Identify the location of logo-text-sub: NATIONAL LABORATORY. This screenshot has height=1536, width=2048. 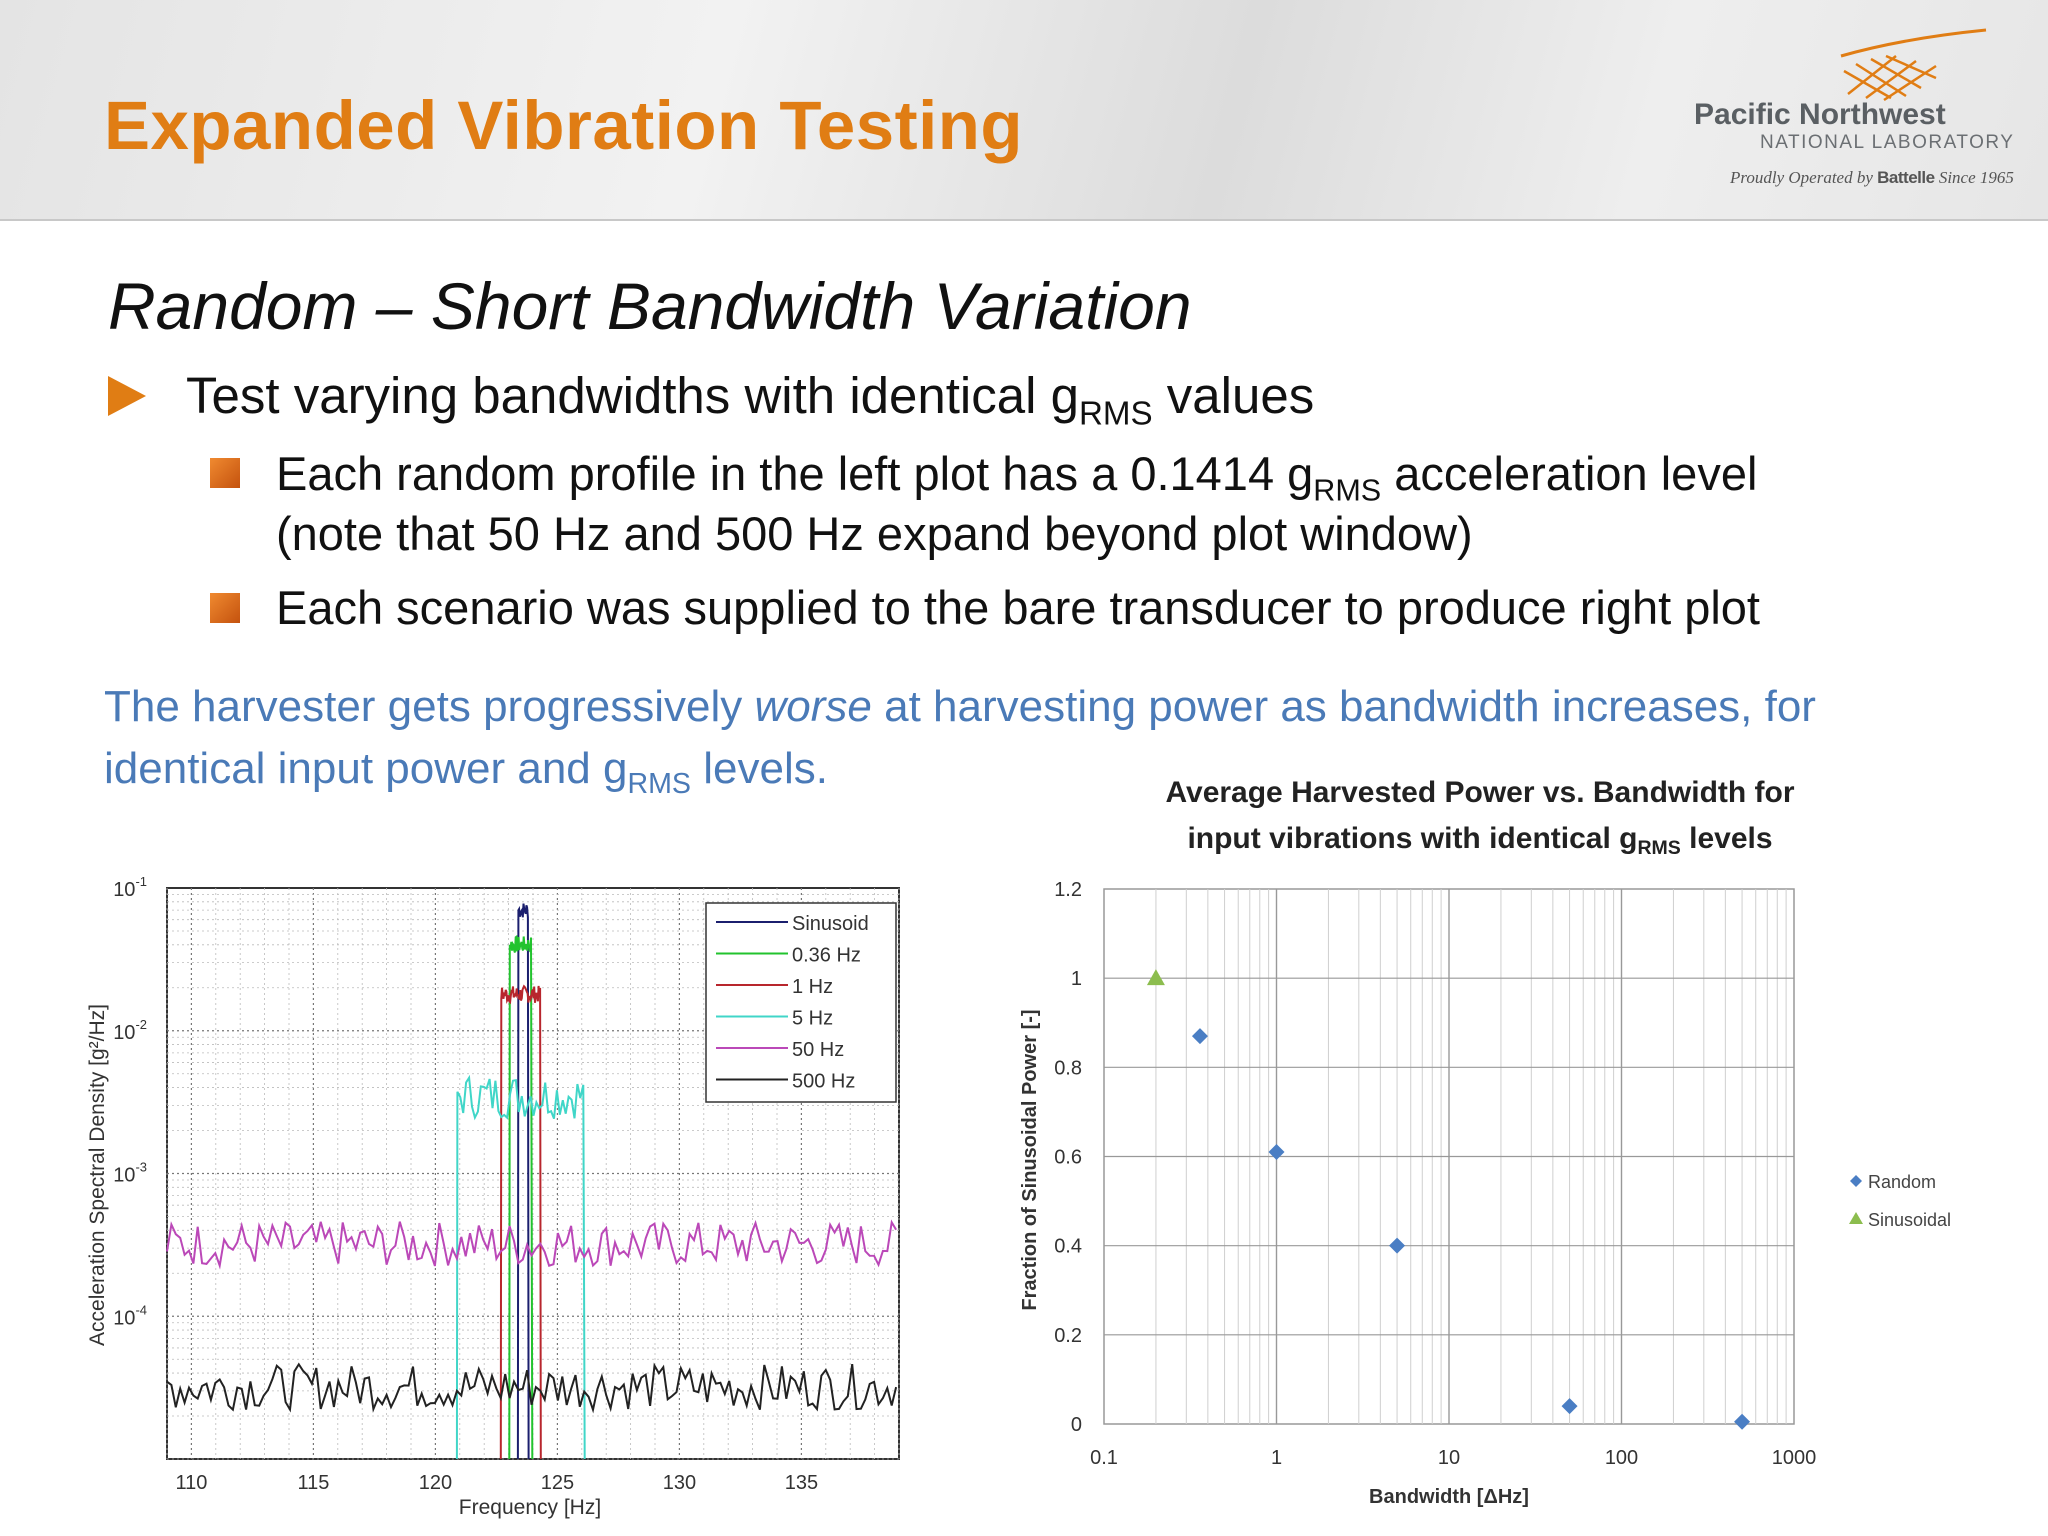
(1887, 142).